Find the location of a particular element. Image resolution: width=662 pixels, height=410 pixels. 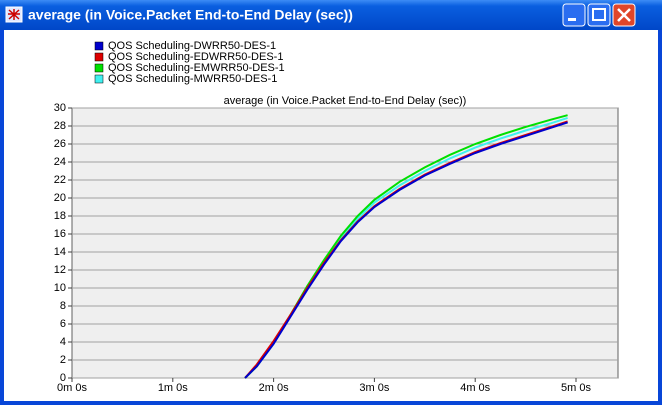

y-tick-label: 14 is located at coordinates (60, 252).